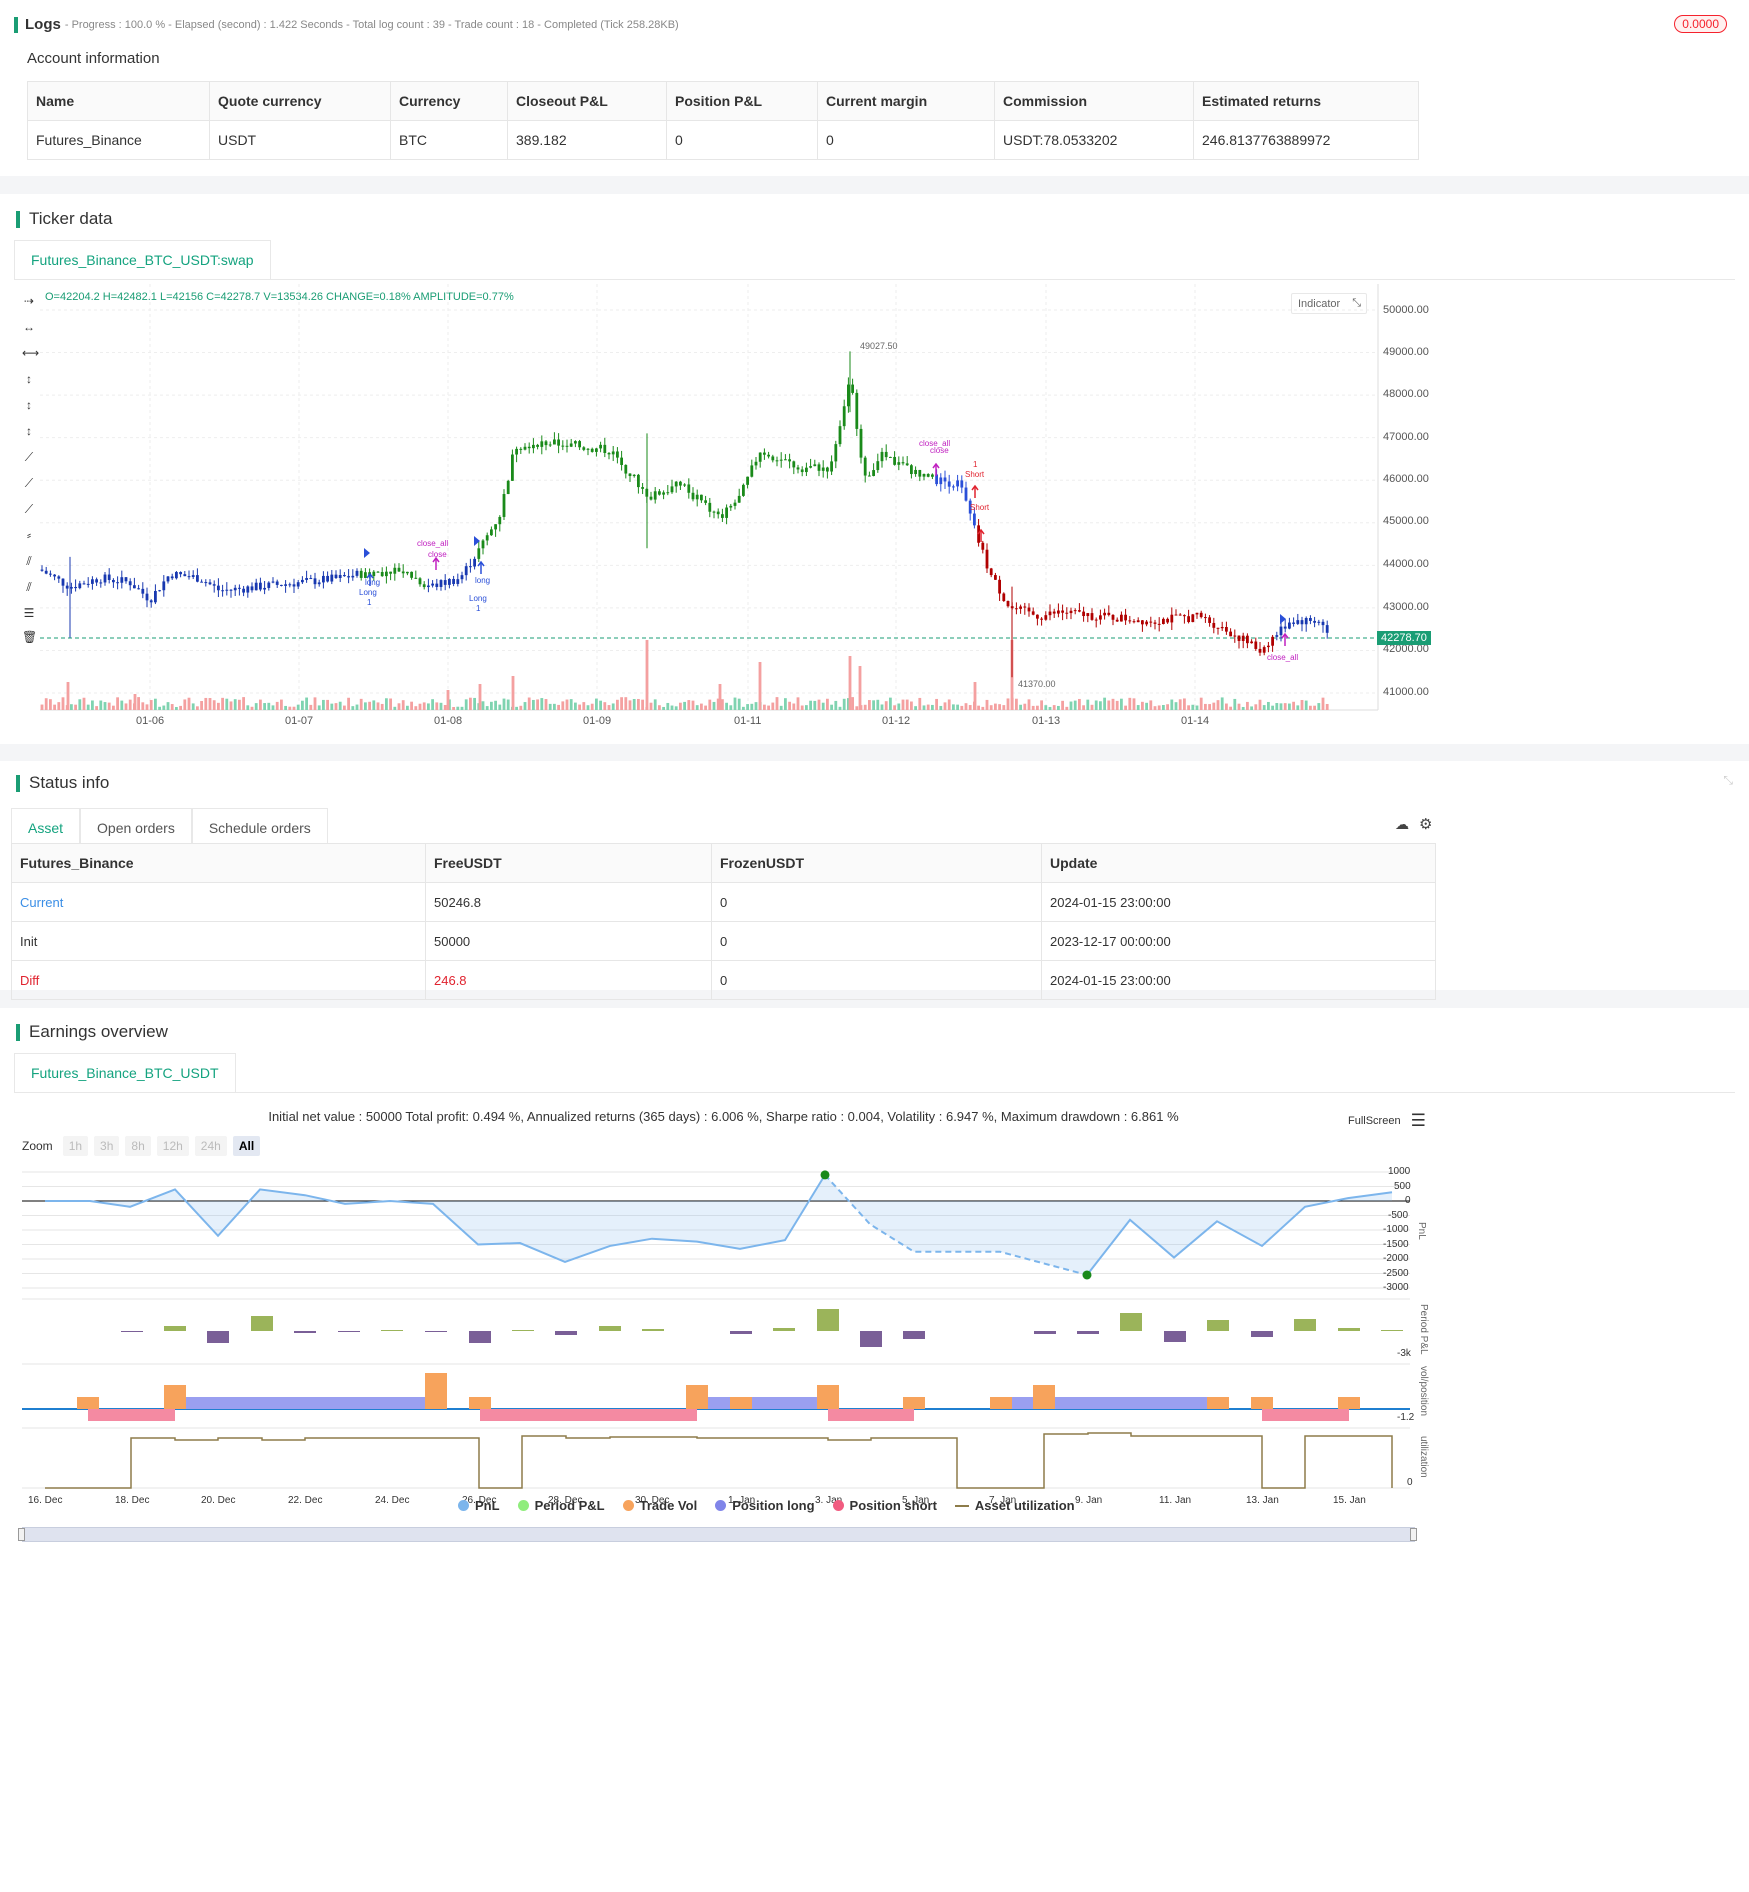 The height and width of the screenshot is (1892, 1749). I want to click on zoom-3h-button: 3h, so click(107, 1146).